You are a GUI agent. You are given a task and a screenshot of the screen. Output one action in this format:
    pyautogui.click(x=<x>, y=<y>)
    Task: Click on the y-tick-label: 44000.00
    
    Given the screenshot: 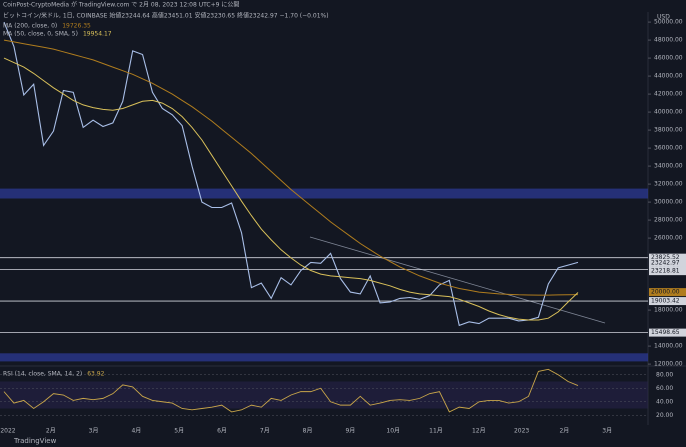 What is the action you would take?
    pyautogui.click(x=668, y=76)
    